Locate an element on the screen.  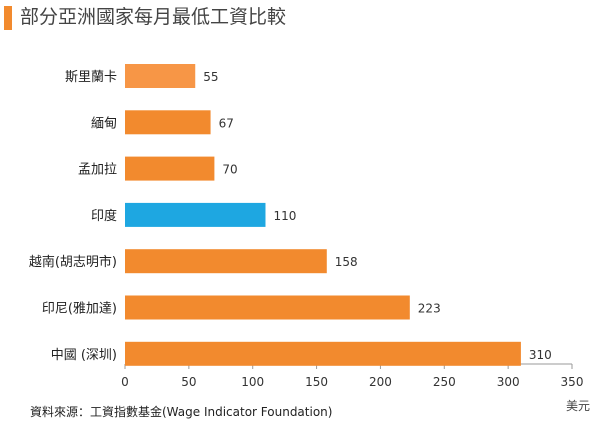
data-label: 310 is located at coordinates (540, 355).